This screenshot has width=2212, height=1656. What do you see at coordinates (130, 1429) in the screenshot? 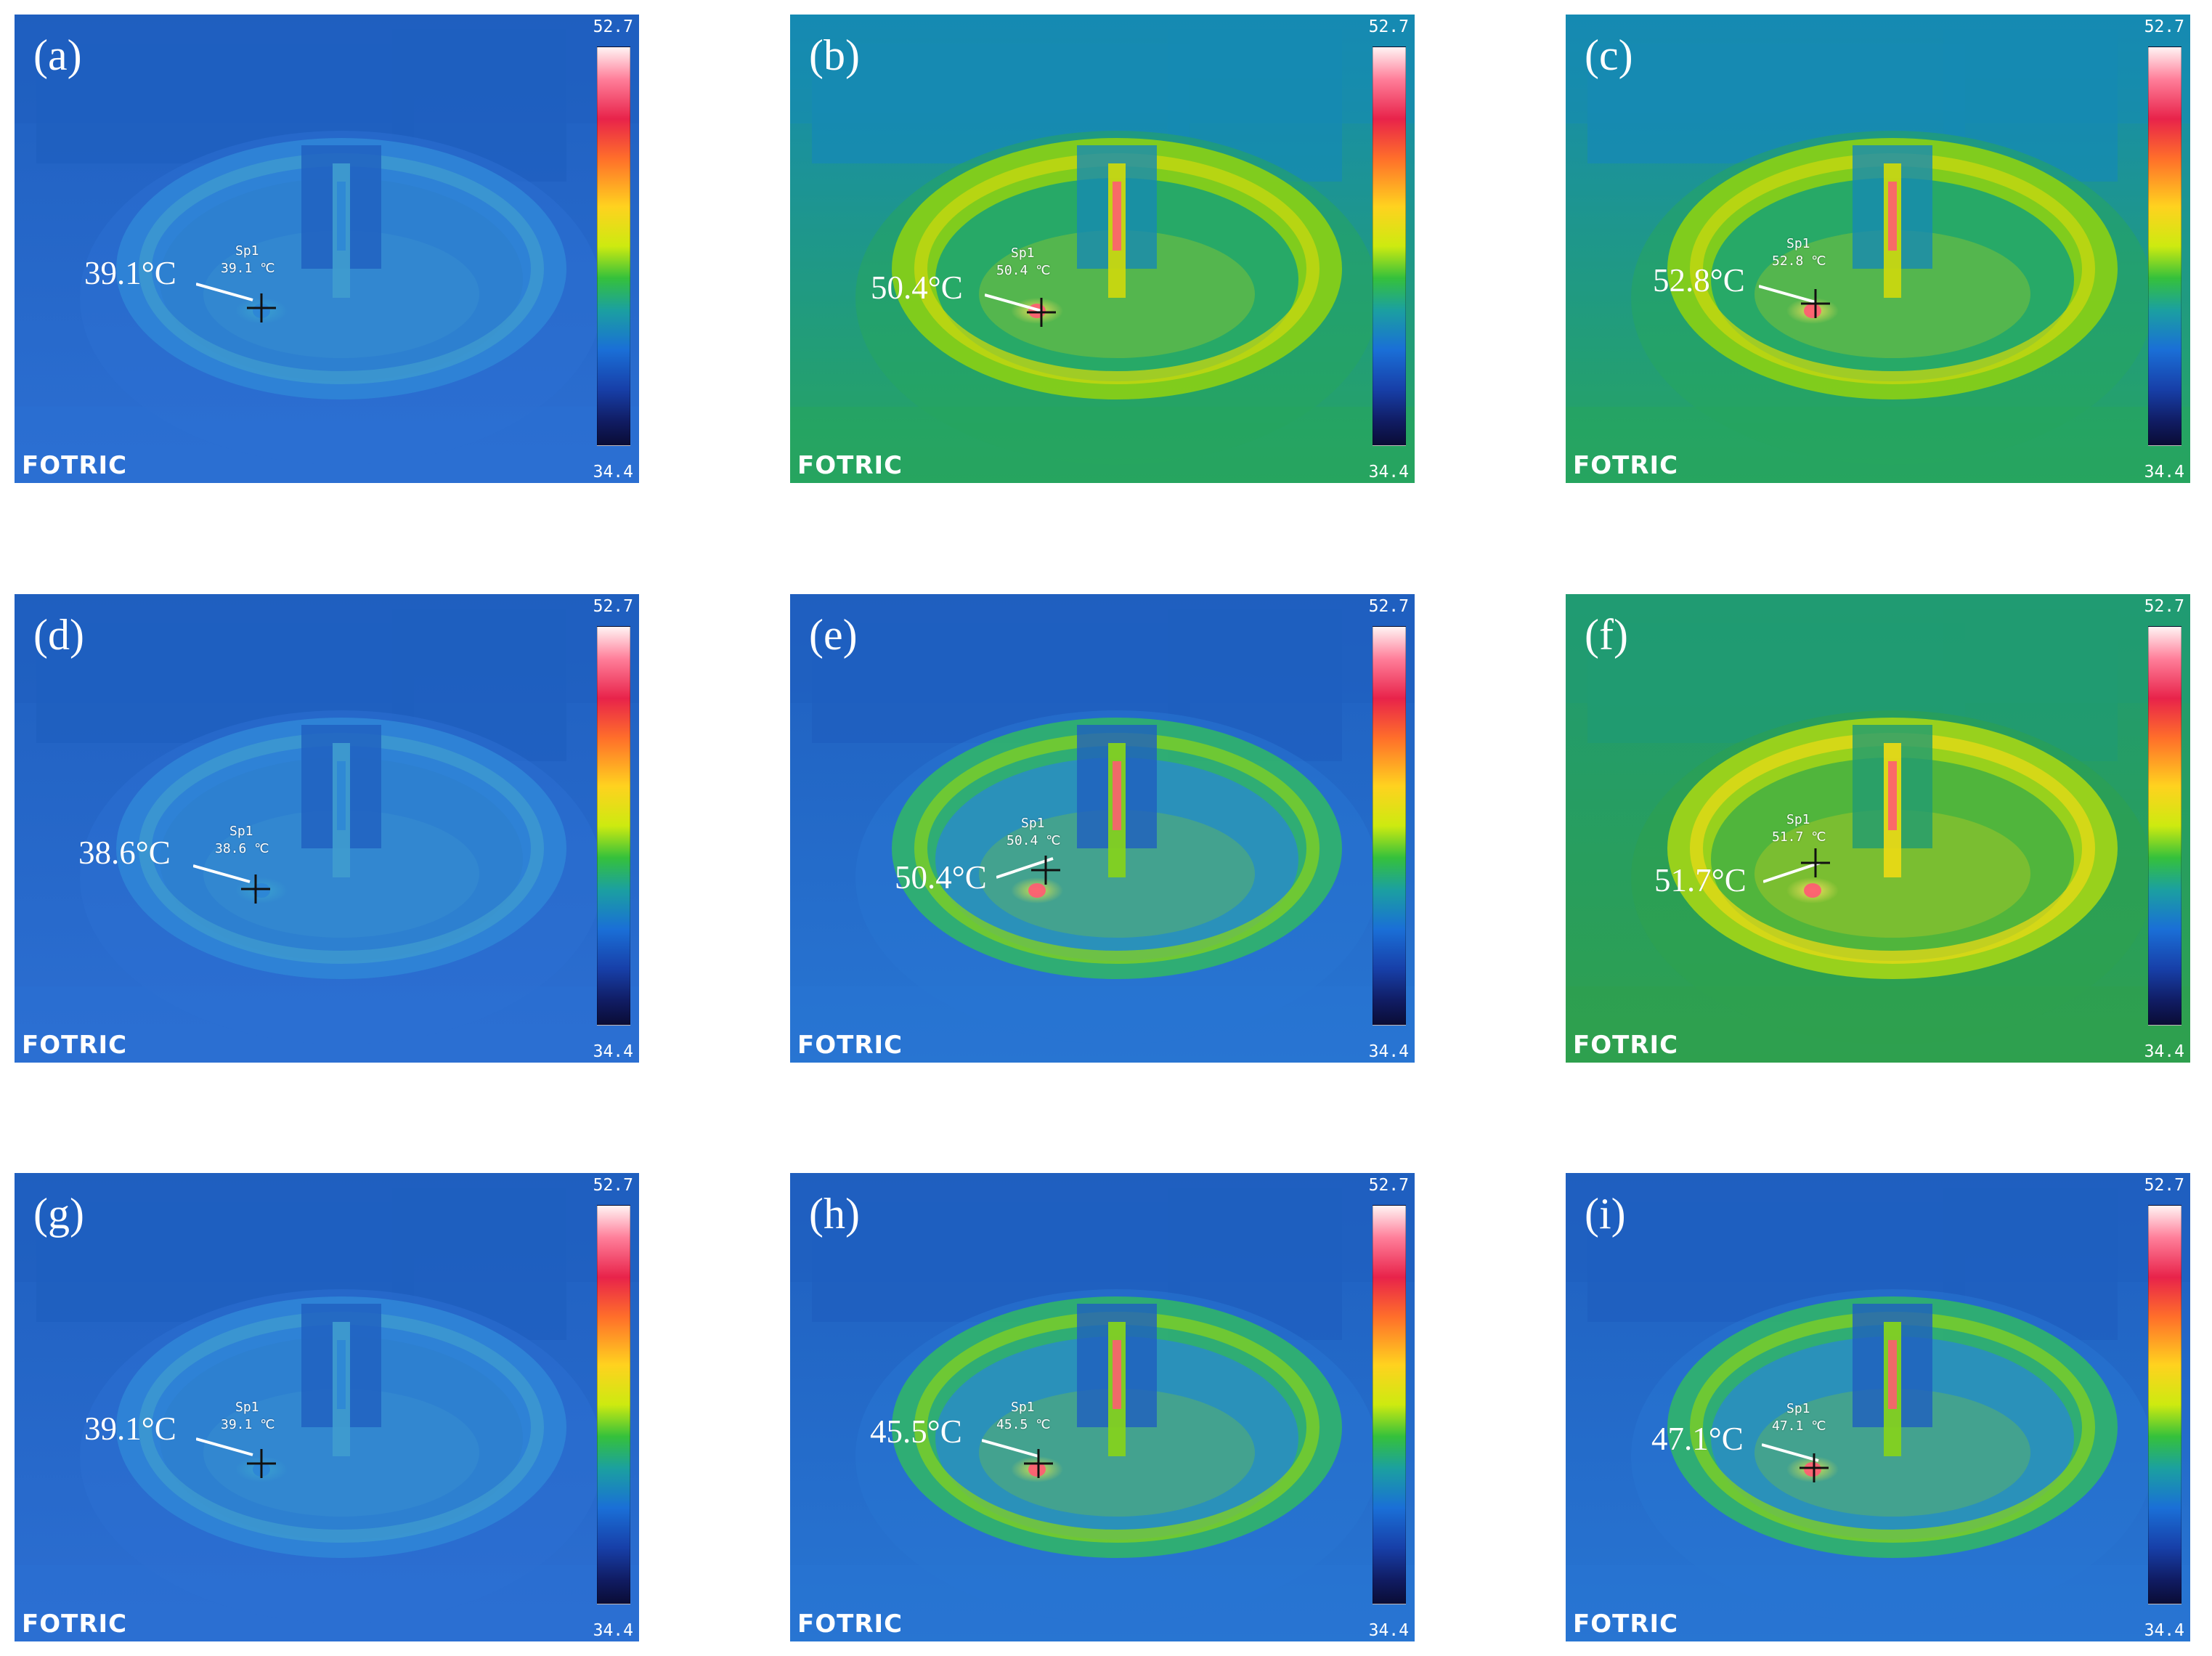
I see `temperature-callout-g: 39.1°C` at bounding box center [130, 1429].